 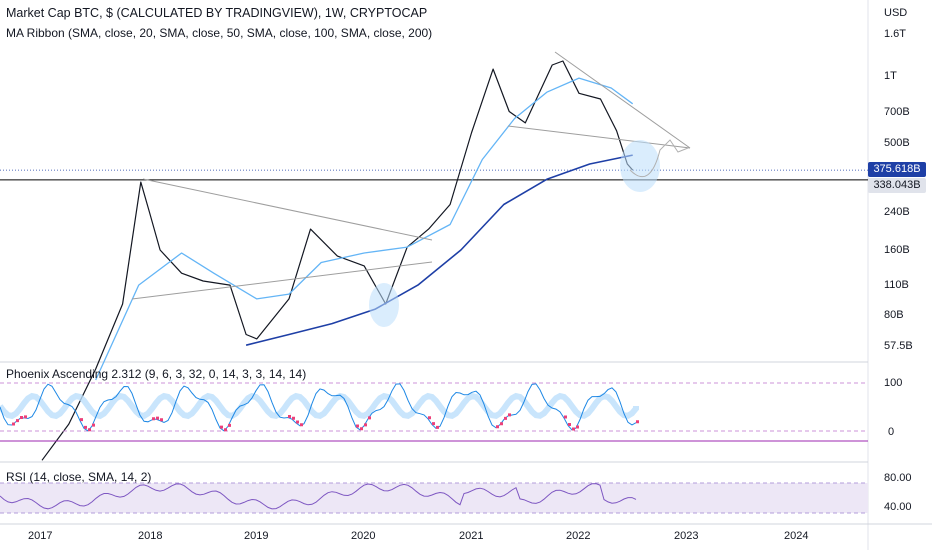 I want to click on y-tick-label: 700B, so click(x=897, y=112).